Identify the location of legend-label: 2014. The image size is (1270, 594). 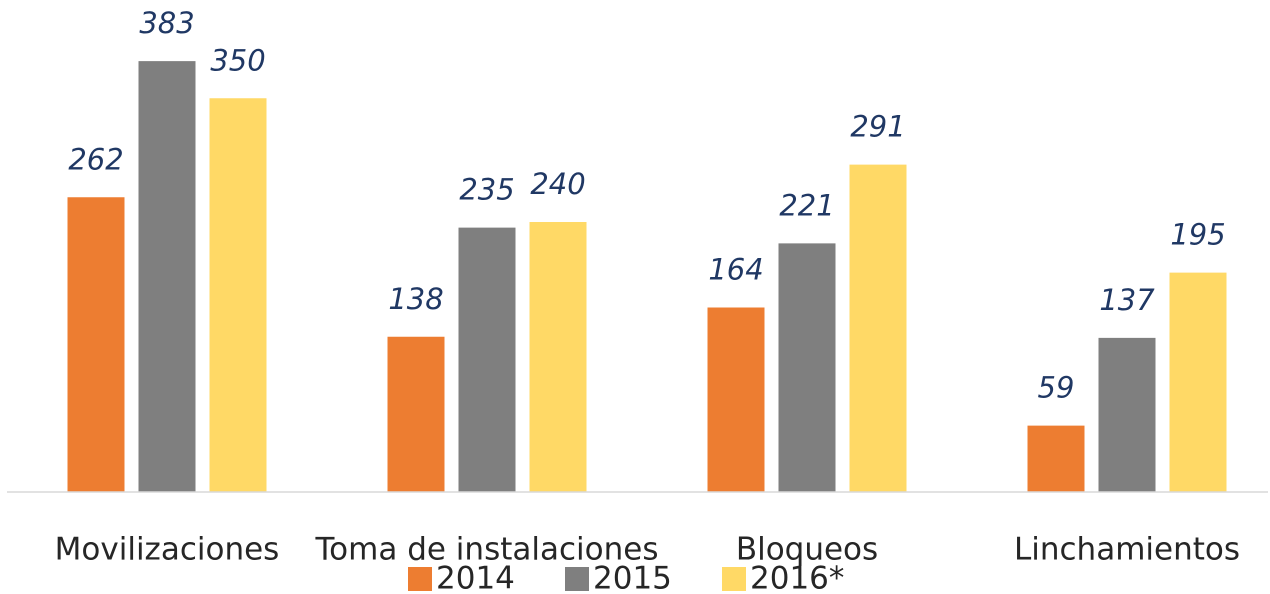
(475, 577).